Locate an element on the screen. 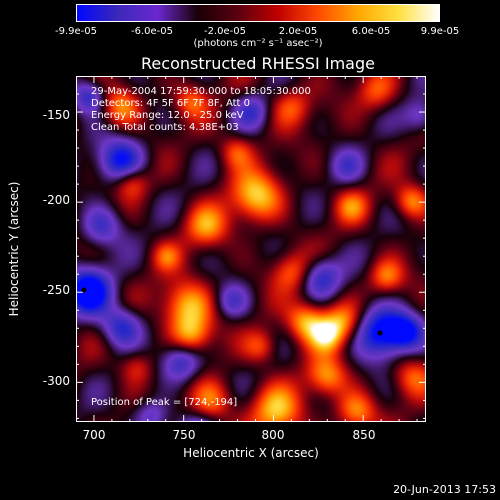  y-tick-label: -150 is located at coordinates (56, 115).